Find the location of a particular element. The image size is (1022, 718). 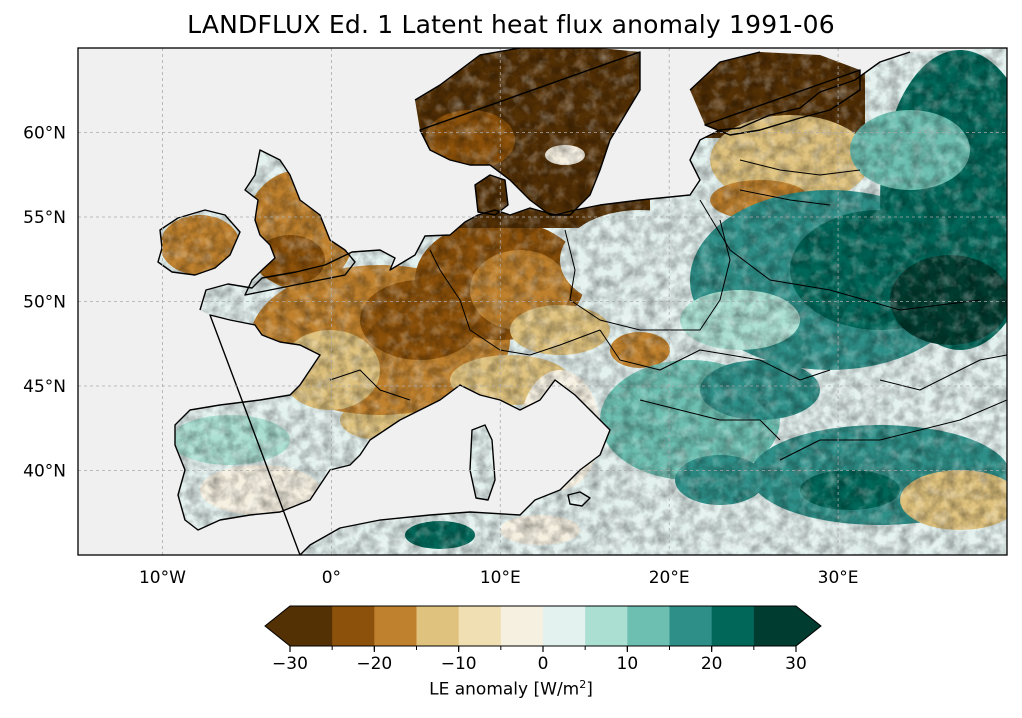

latitude-ticks: 40°N 45°N 50°N 55°N 60°N is located at coordinates (44, 303).